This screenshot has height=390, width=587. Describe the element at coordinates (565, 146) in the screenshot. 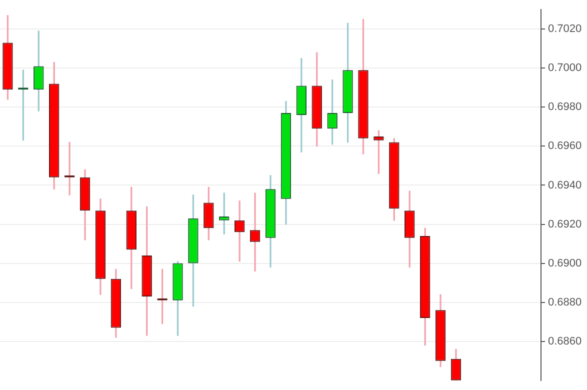

I see `y-tick-label: 0.6960` at that location.